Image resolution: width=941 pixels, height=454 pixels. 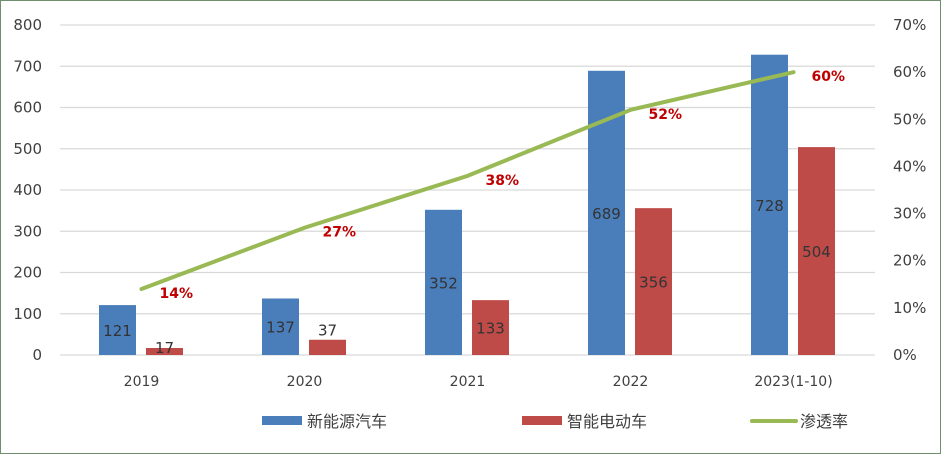 What do you see at coordinates (909, 25) in the screenshot?
I see `y-right-tick-label: 70%` at bounding box center [909, 25].